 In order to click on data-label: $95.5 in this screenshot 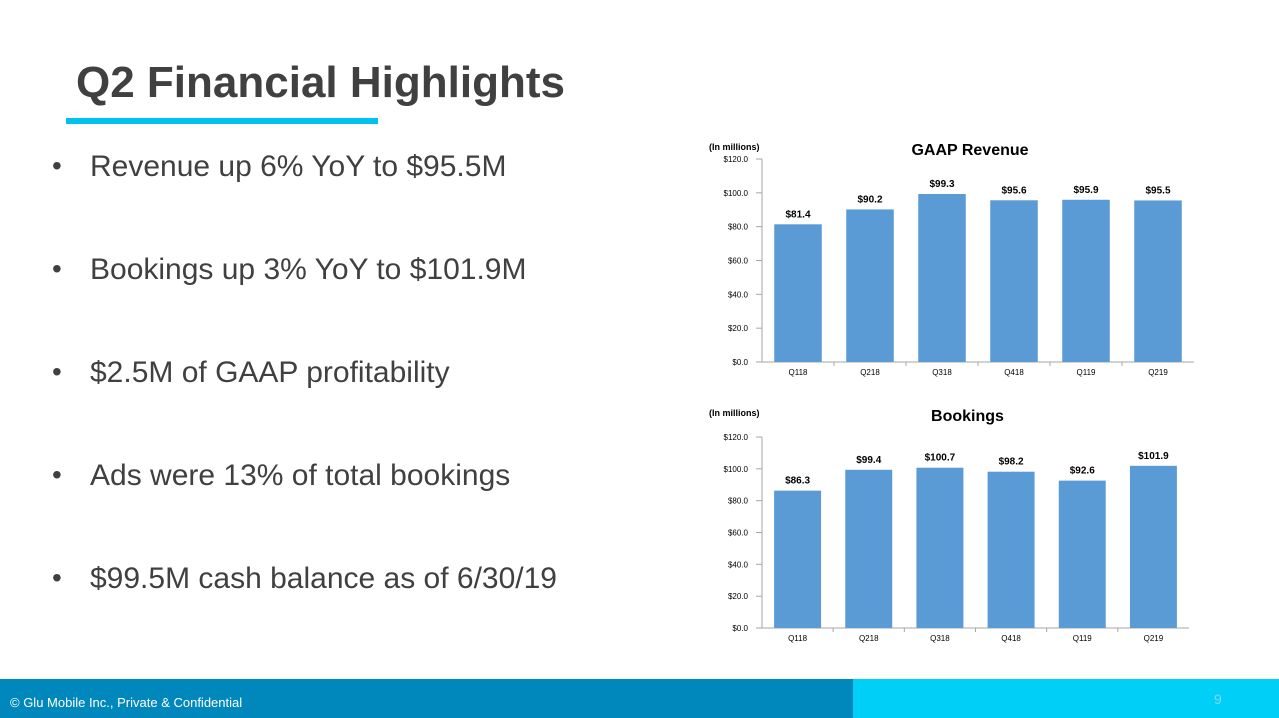, I will do `click(1157, 190)`.